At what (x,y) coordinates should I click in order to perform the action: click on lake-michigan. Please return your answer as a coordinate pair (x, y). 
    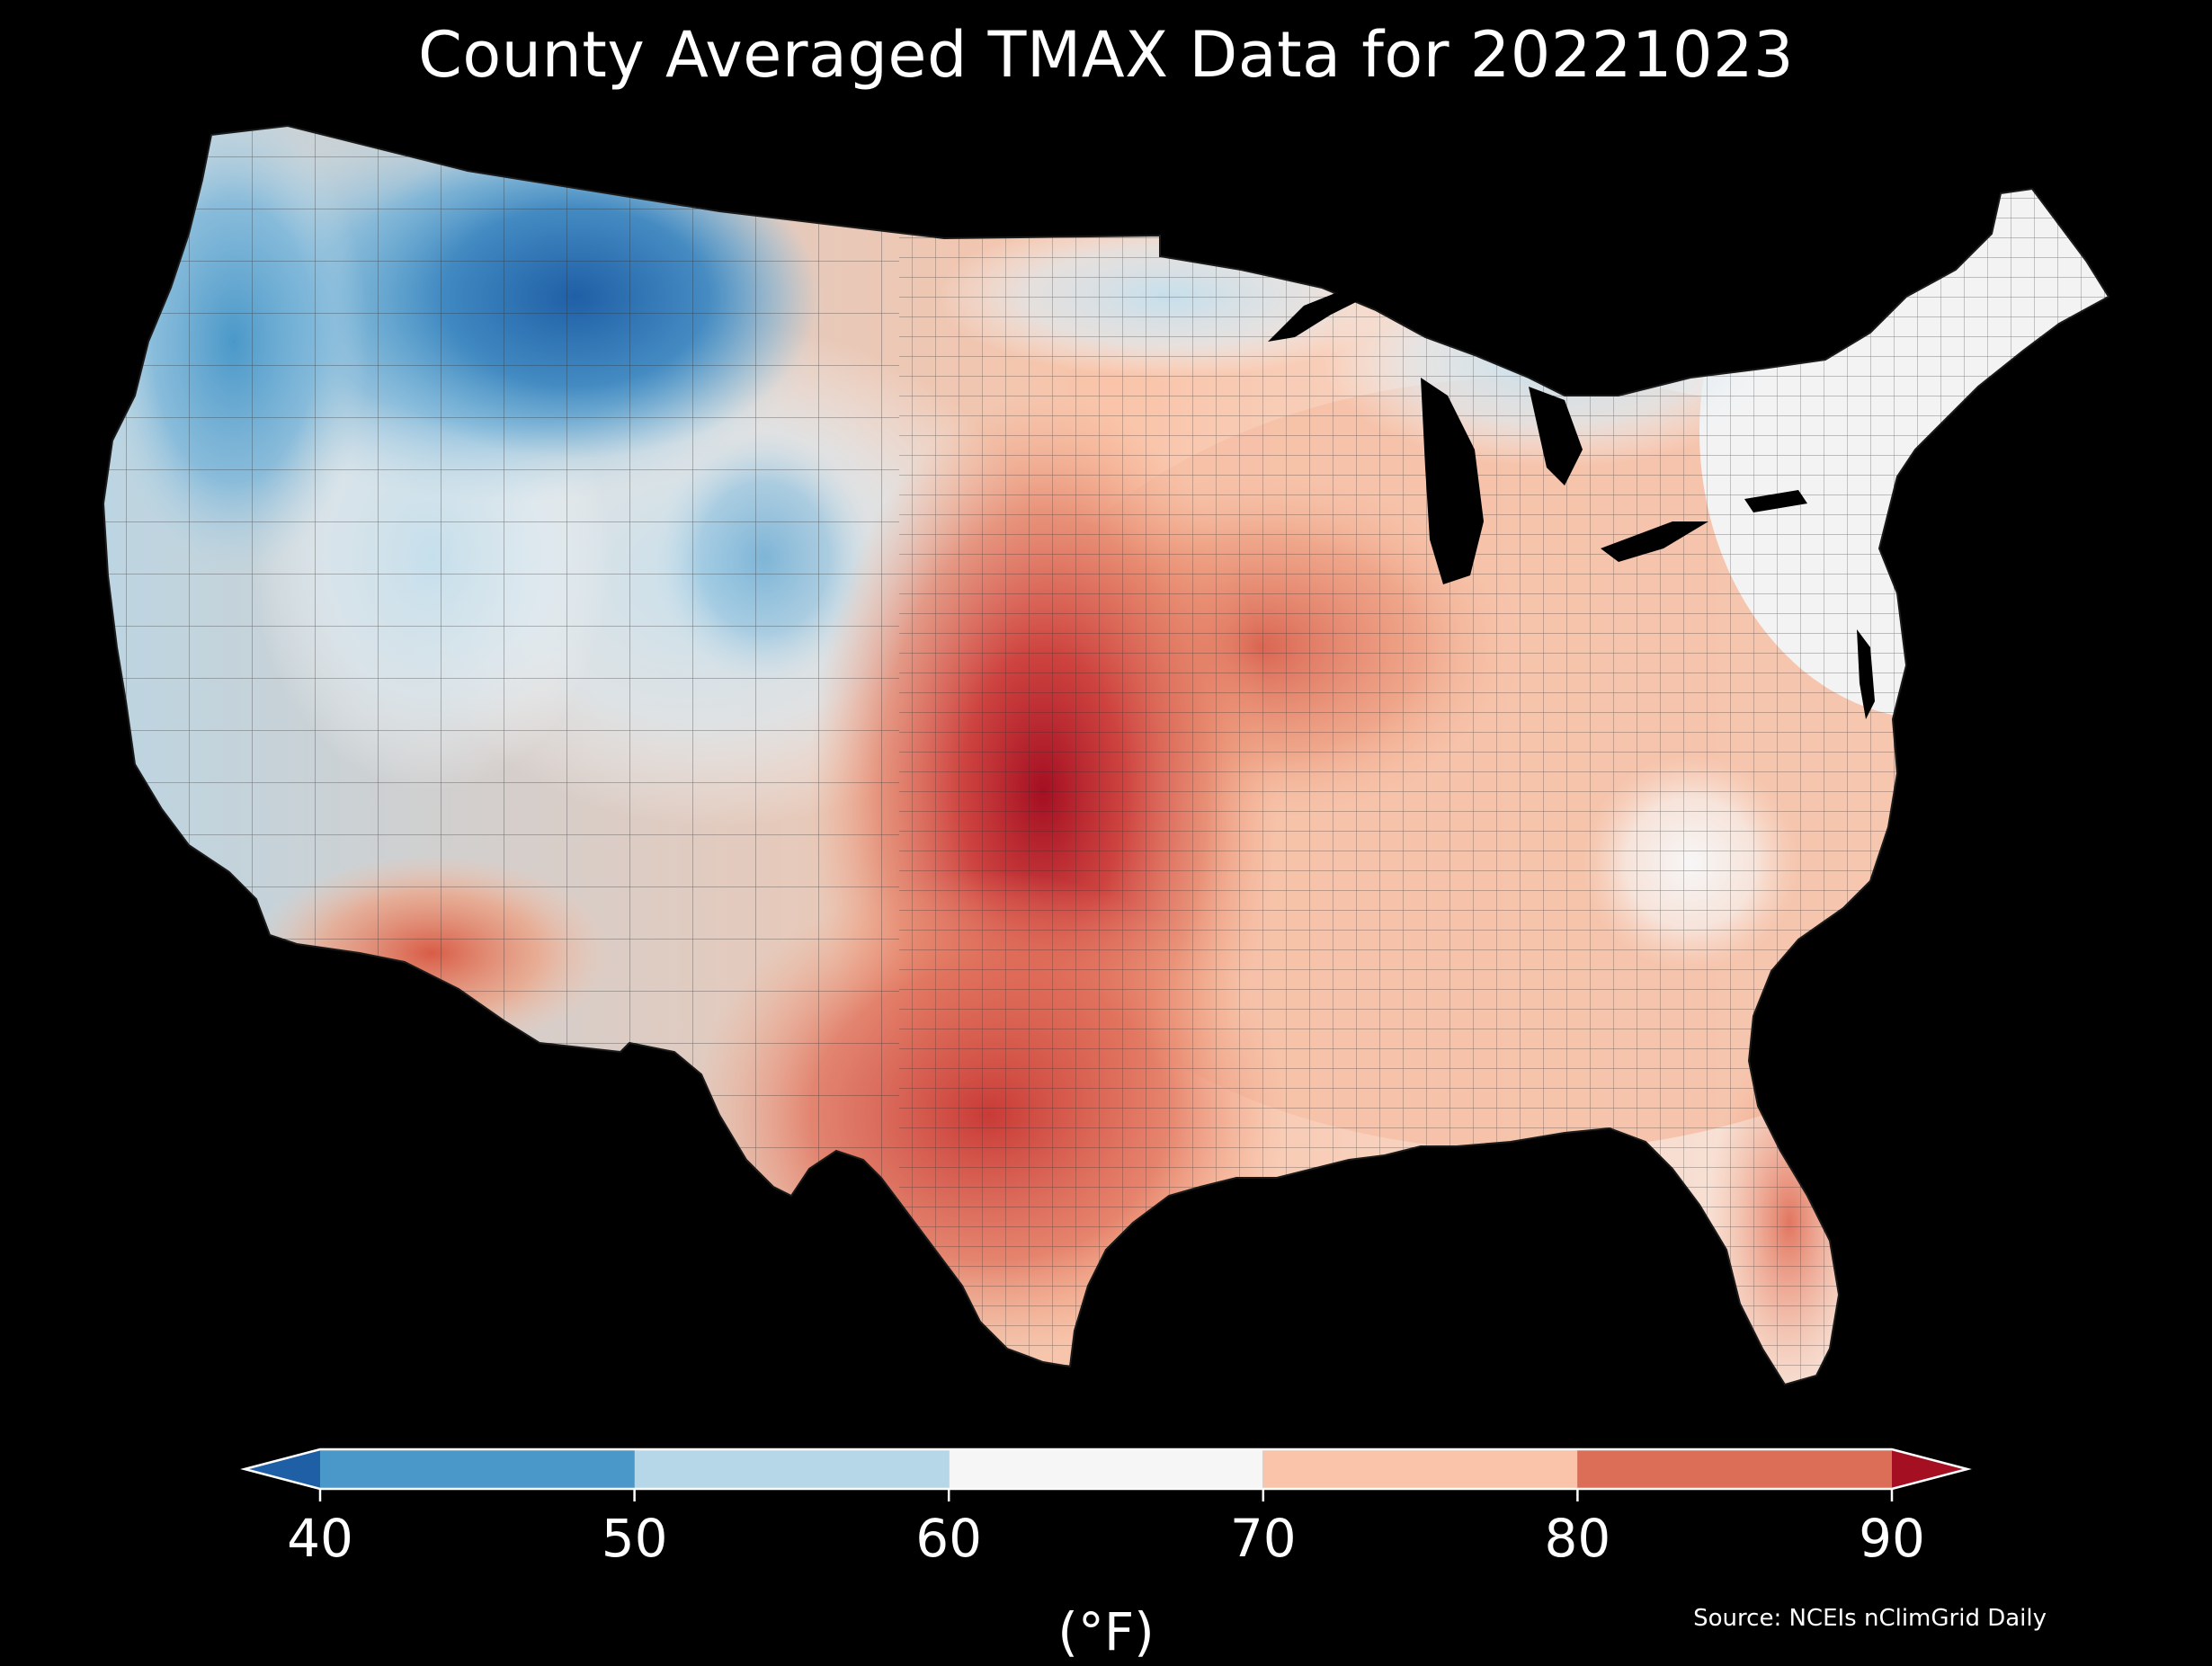
    Looking at the image, I should click on (1452, 481).